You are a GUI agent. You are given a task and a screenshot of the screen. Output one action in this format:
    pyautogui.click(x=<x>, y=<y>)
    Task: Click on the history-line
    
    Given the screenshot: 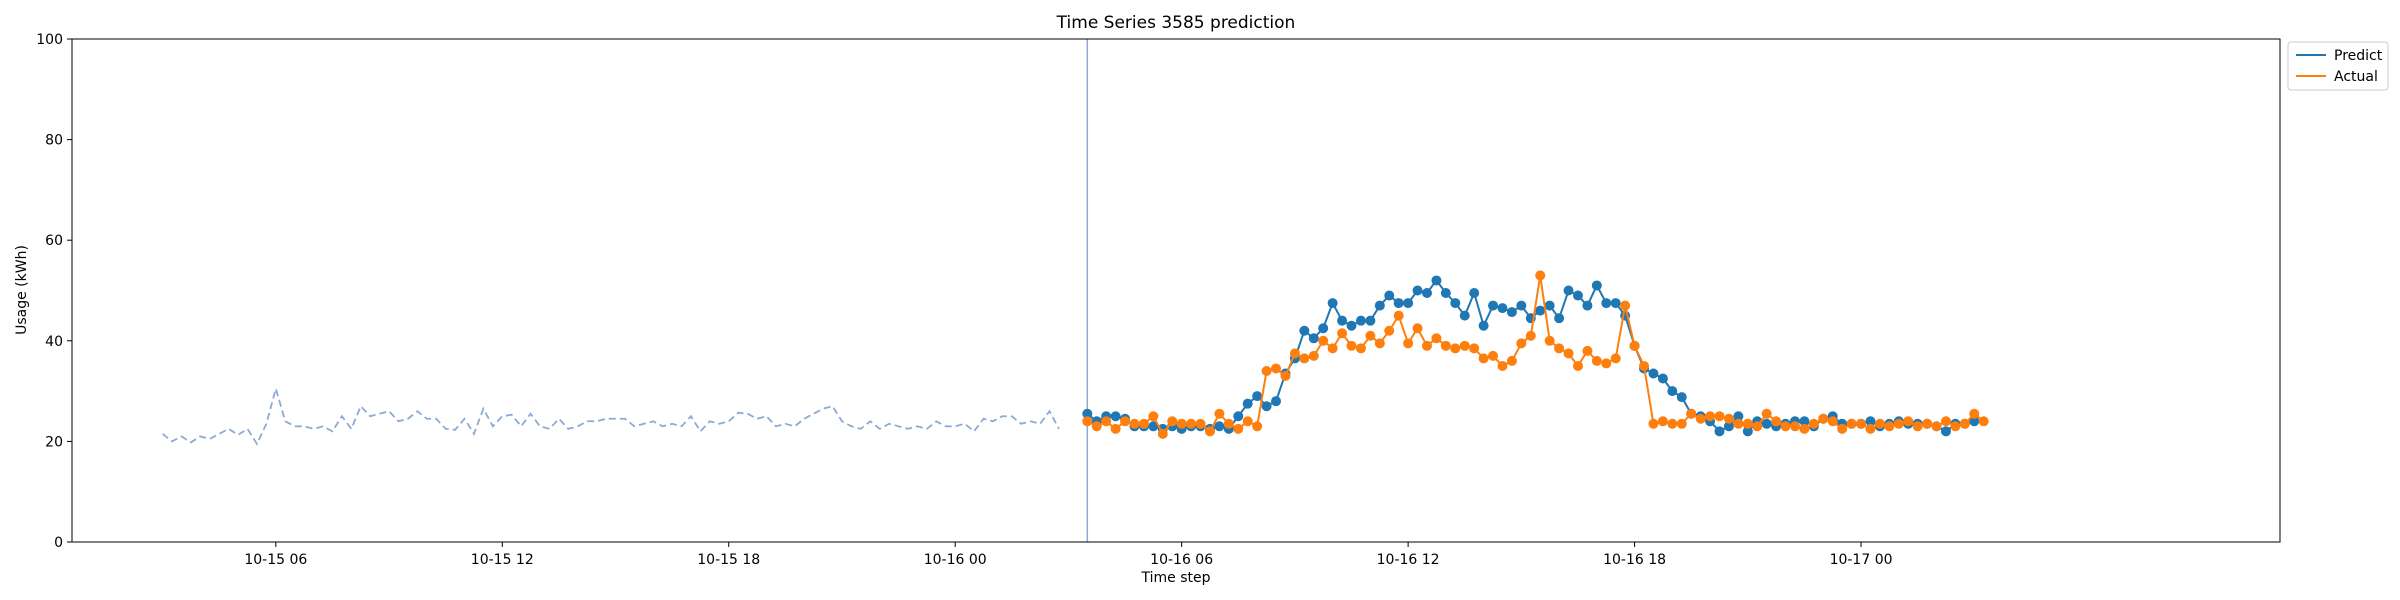 What is the action you would take?
    pyautogui.click(x=611, y=415)
    